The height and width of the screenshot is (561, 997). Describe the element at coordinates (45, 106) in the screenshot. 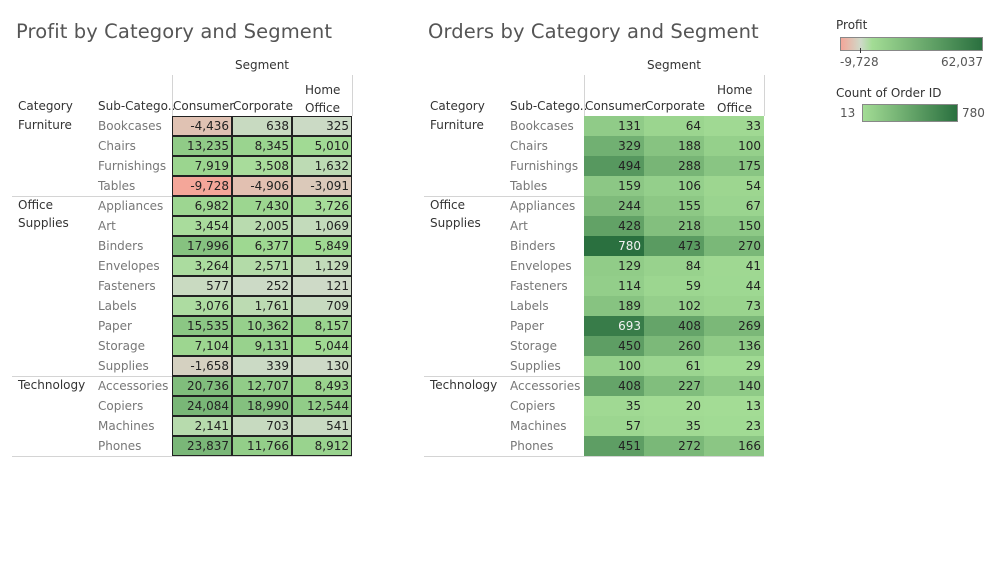

I see `profit-row-header-category: Category` at that location.